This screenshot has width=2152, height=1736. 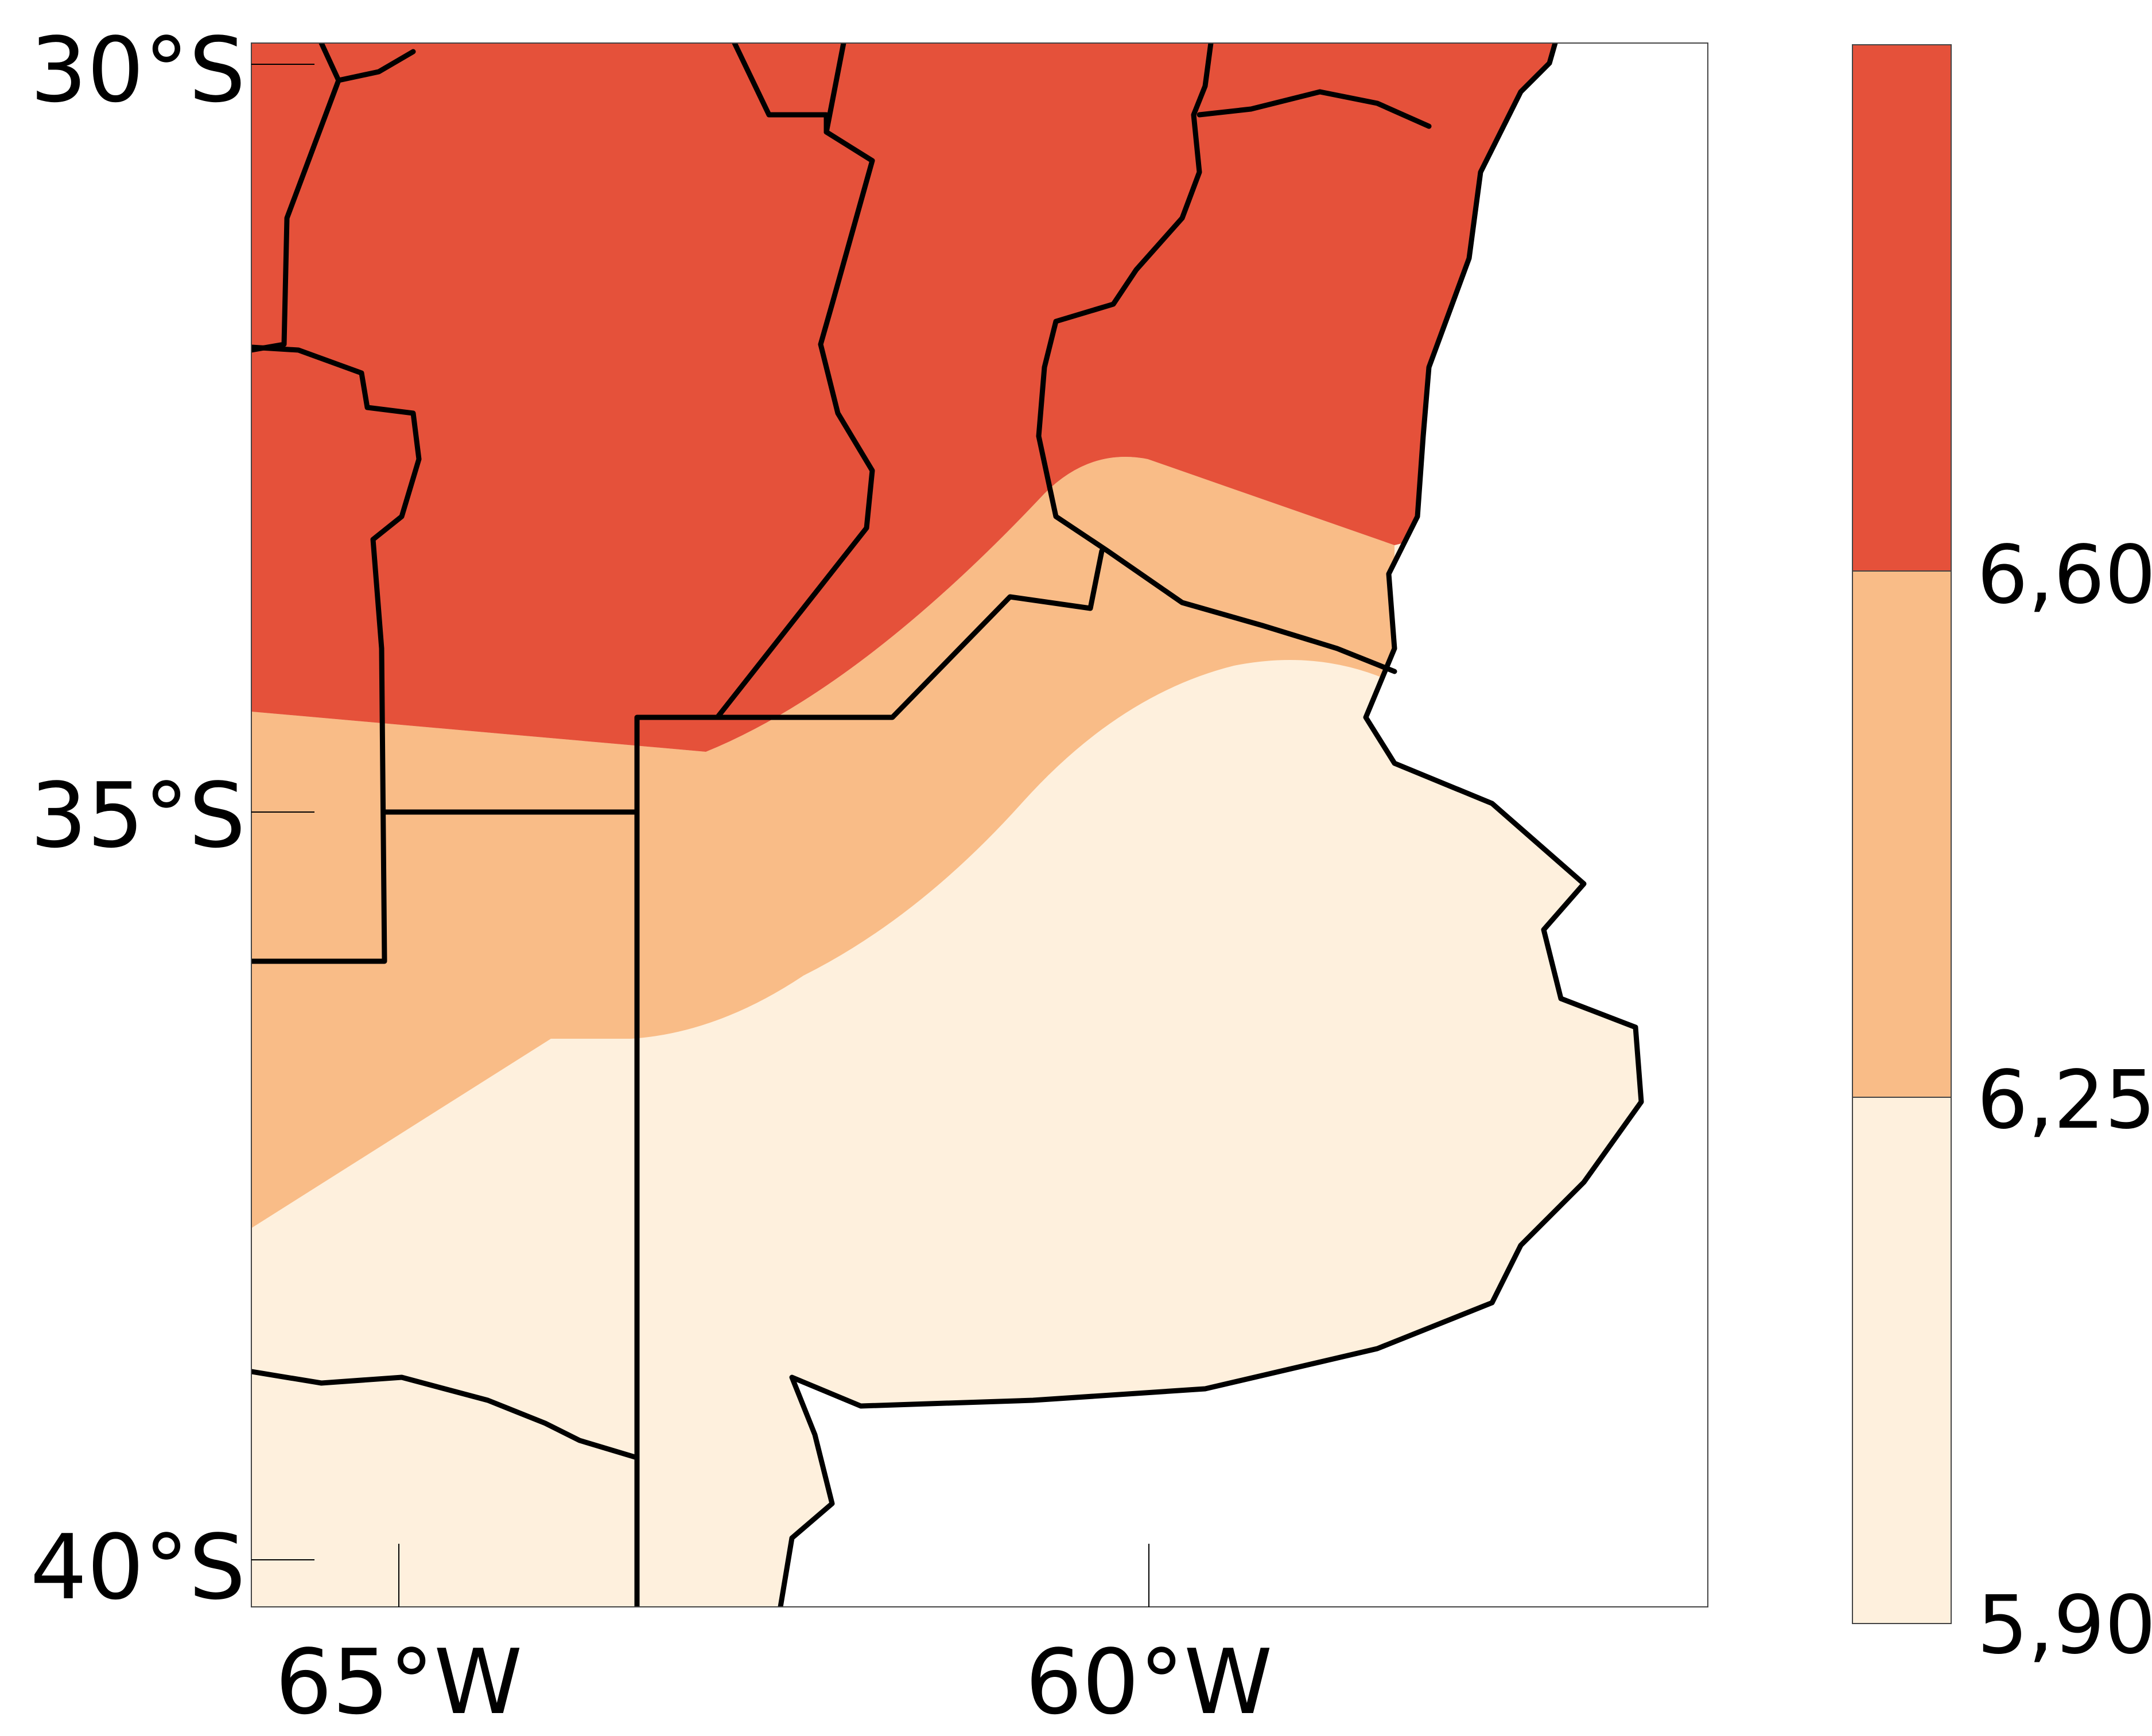 What do you see at coordinates (1314, 109) in the screenshot?
I see `boundary-north-east` at bounding box center [1314, 109].